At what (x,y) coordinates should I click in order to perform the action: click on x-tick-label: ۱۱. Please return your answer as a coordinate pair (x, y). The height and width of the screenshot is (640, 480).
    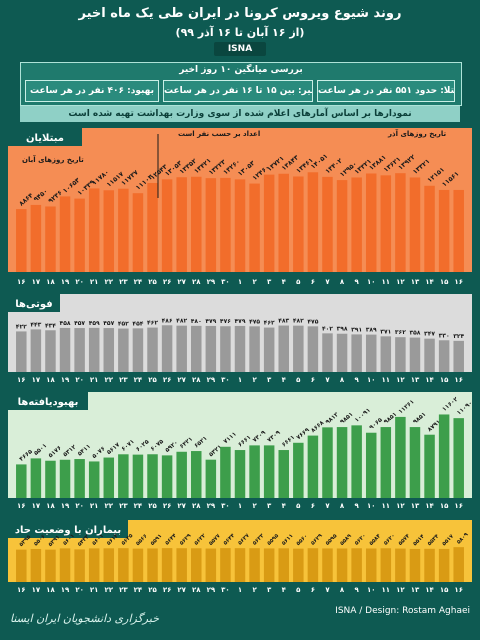
    Looking at the image, I should click on (386, 506).